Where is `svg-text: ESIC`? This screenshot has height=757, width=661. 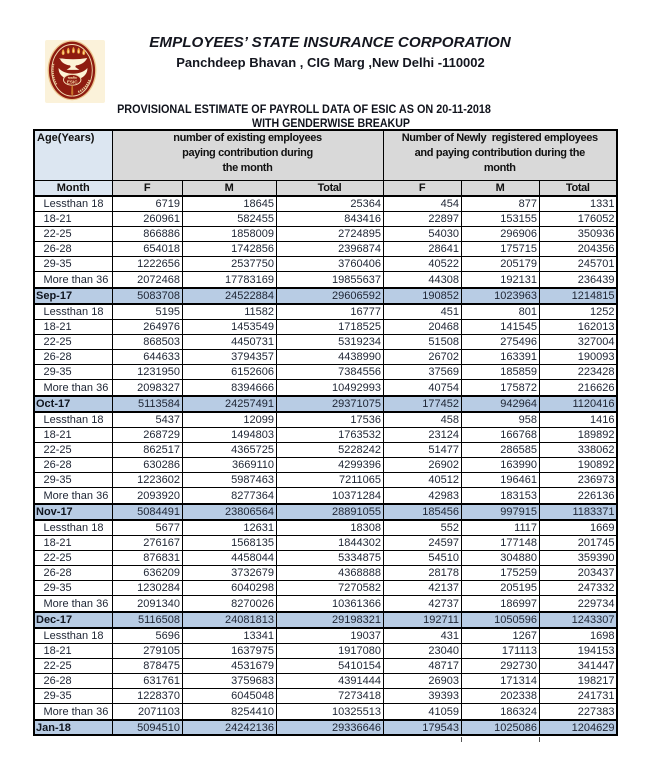 svg-text: ESIC is located at coordinates (72, 82).